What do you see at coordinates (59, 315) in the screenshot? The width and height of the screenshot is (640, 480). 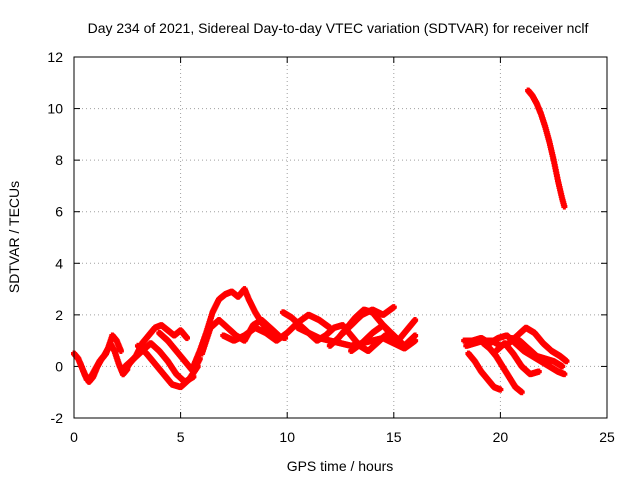 I see `y-tick-label: 2` at bounding box center [59, 315].